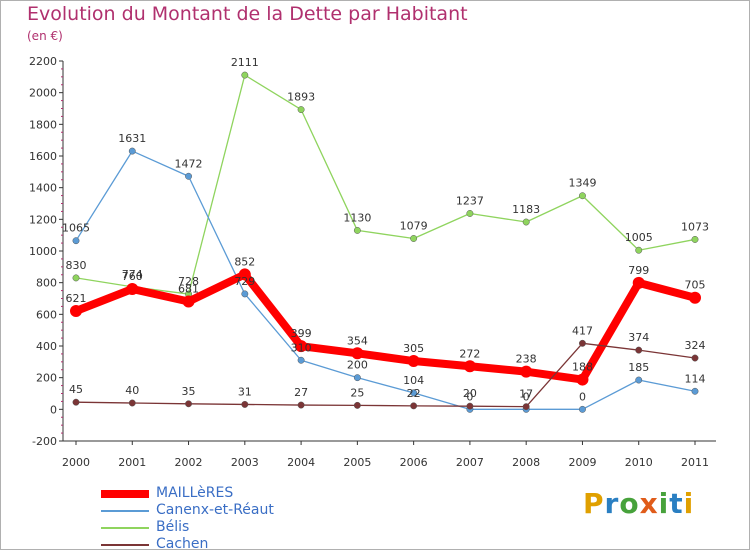  Describe the element at coordinates (582, 183) in the screenshot. I see `data-label: 1349` at that location.